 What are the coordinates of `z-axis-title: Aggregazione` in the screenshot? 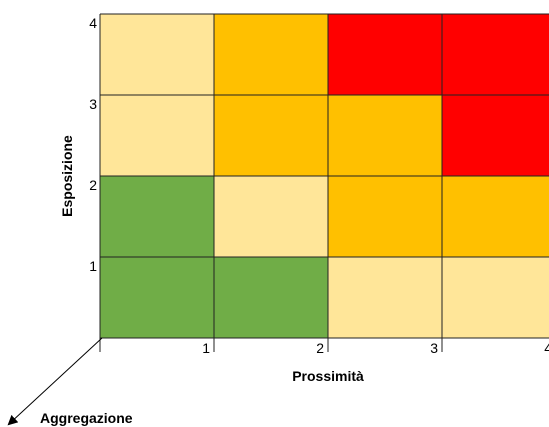 It's located at (86, 418).